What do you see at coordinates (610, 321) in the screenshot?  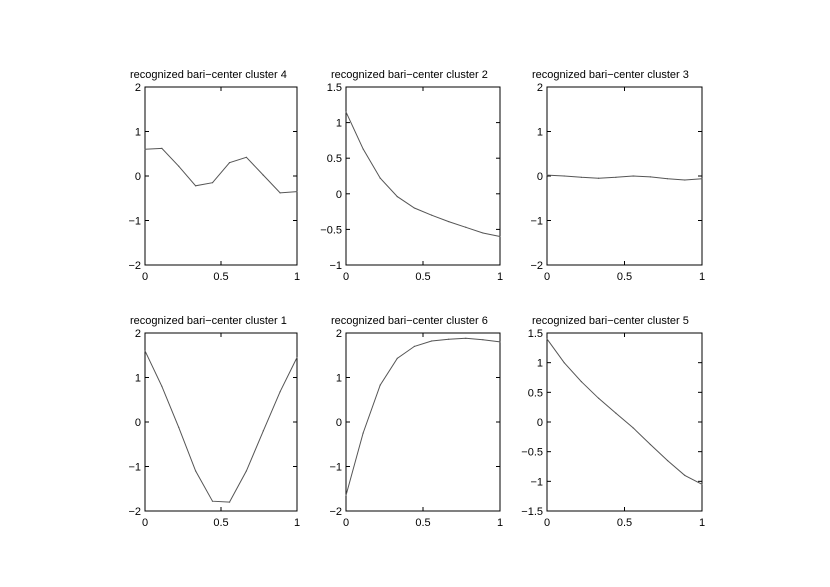 I see `subplot-title: recognized bari−center cluster 5` at bounding box center [610, 321].